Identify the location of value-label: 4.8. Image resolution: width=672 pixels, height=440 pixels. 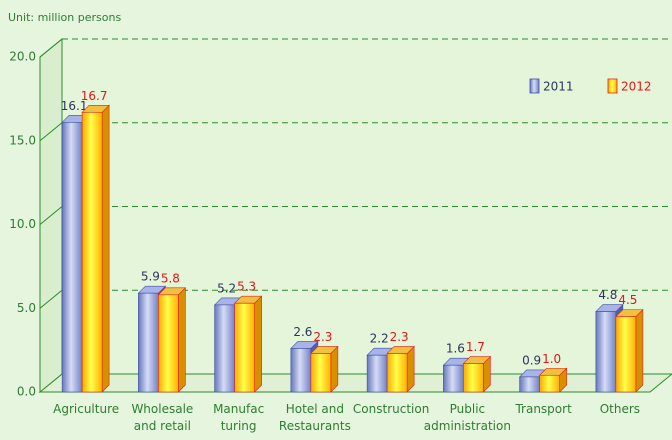
(607, 295).